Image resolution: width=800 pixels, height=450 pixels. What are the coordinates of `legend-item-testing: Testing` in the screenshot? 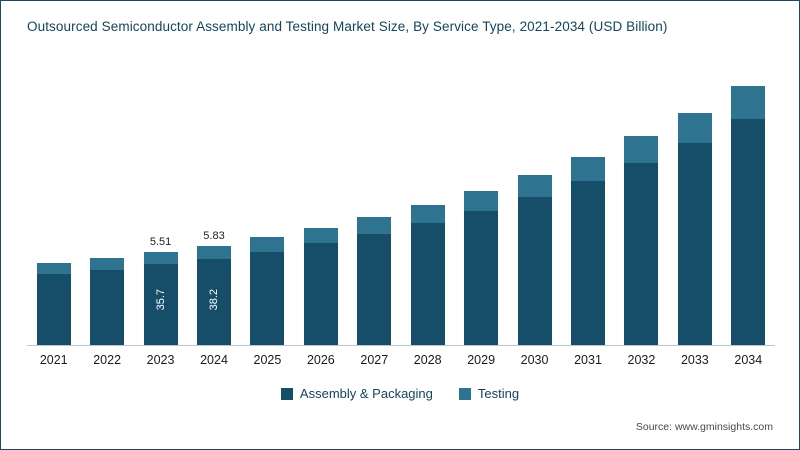 It's located at (489, 393).